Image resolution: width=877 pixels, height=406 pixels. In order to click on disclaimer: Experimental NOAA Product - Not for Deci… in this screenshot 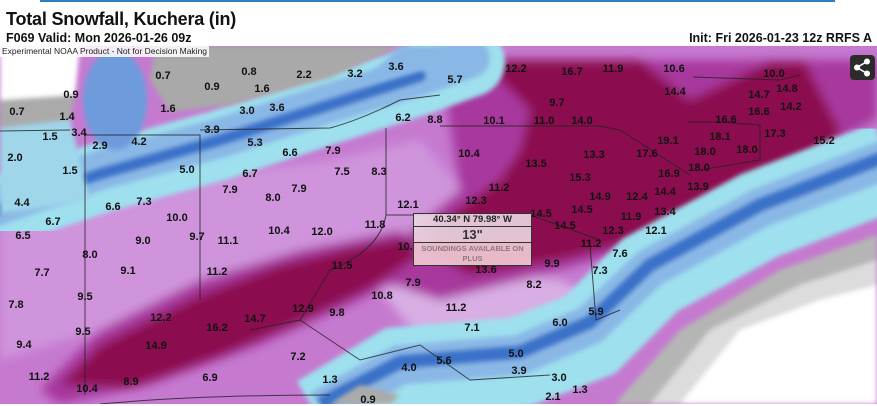, I will do `click(105, 51)`.